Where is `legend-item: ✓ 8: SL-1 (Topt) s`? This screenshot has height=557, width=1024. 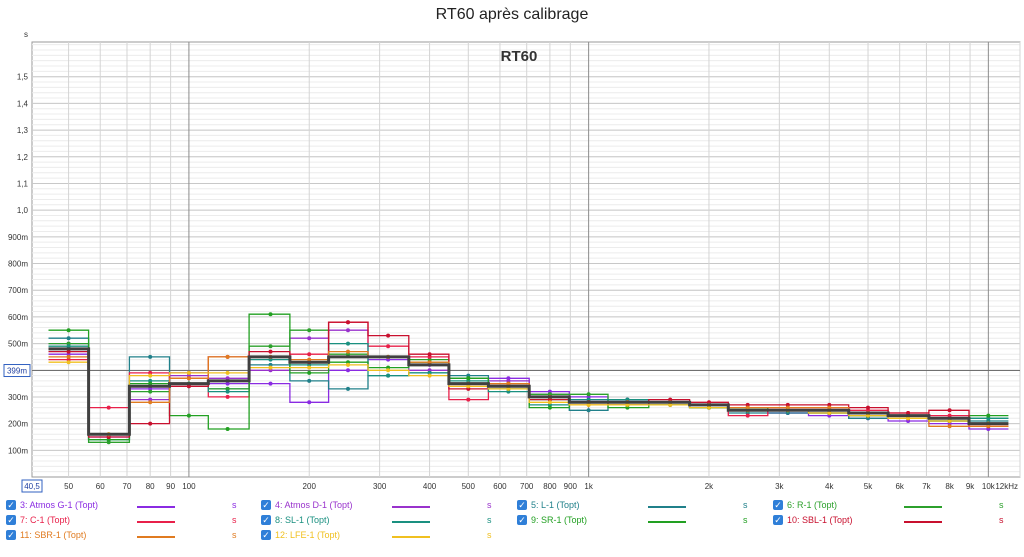
legend-item: ✓ 8: SL-1 (Topt) s is located at coordinates (381, 521).